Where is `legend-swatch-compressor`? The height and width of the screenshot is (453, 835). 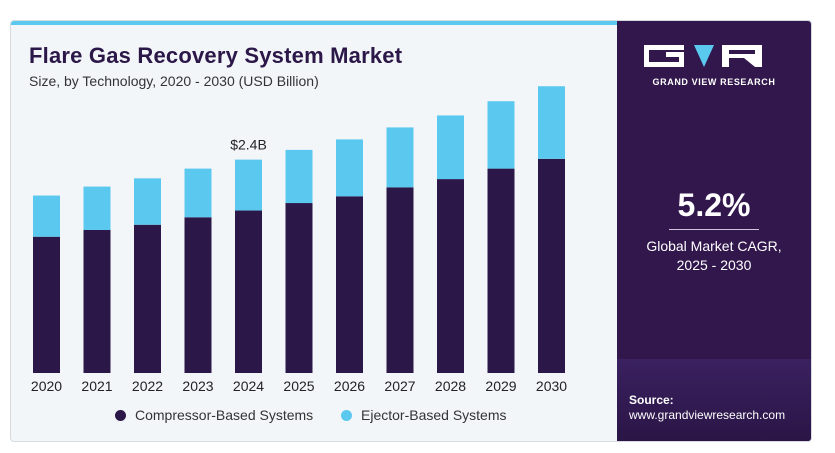
legend-swatch-compressor is located at coordinates (120, 415).